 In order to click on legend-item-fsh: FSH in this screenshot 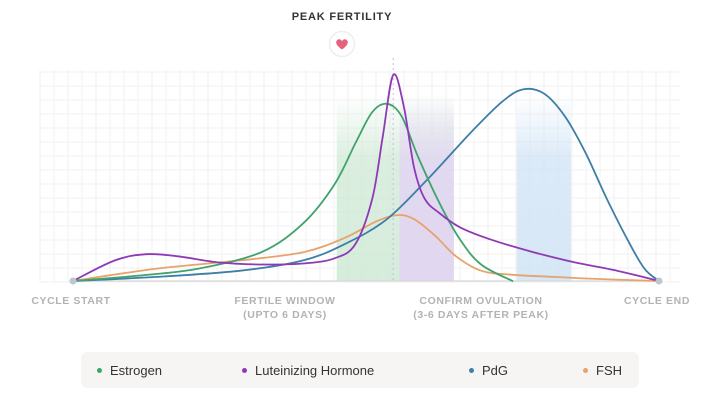, I will do `click(602, 370)`.